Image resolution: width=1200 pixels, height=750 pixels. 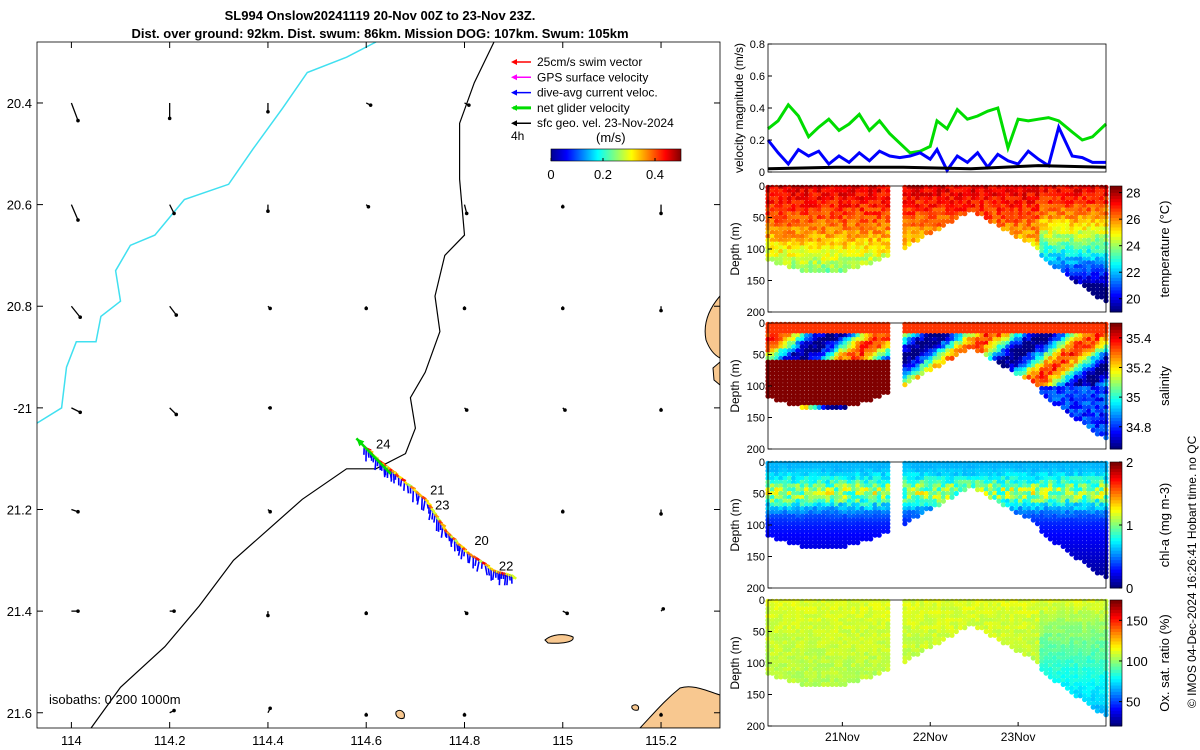 I want to click on y-tick-label: 50, so click(x=759, y=219).